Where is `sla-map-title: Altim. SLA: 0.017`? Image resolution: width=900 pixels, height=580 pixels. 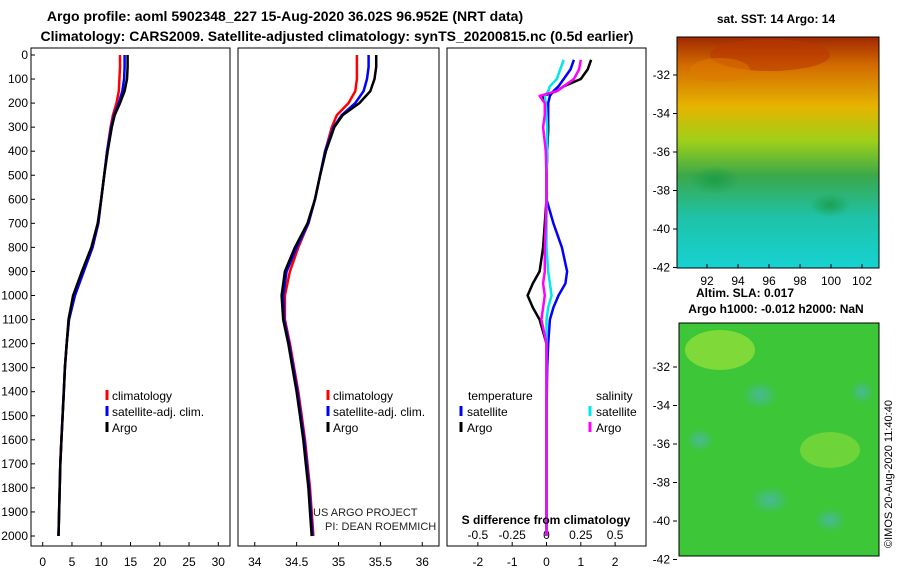 sla-map-title: Altim. SLA: 0.017 is located at coordinates (745, 293).